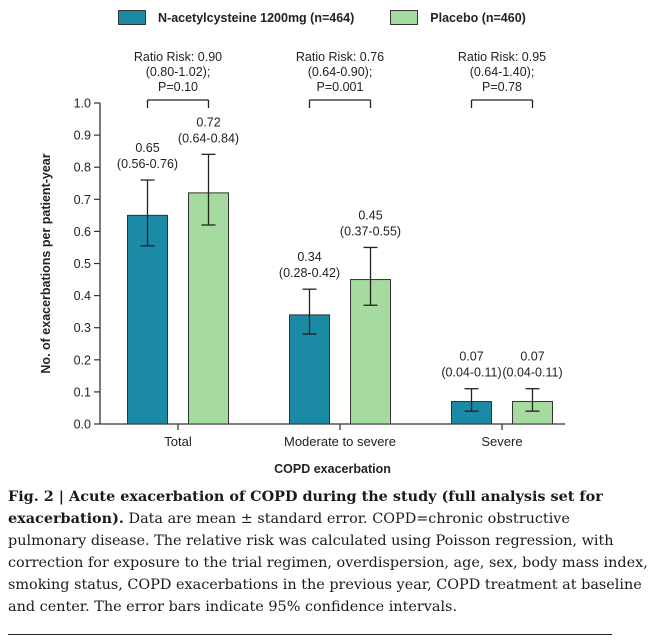  I want to click on legend-label-placebo: Placebo (n=460), so click(478, 17).